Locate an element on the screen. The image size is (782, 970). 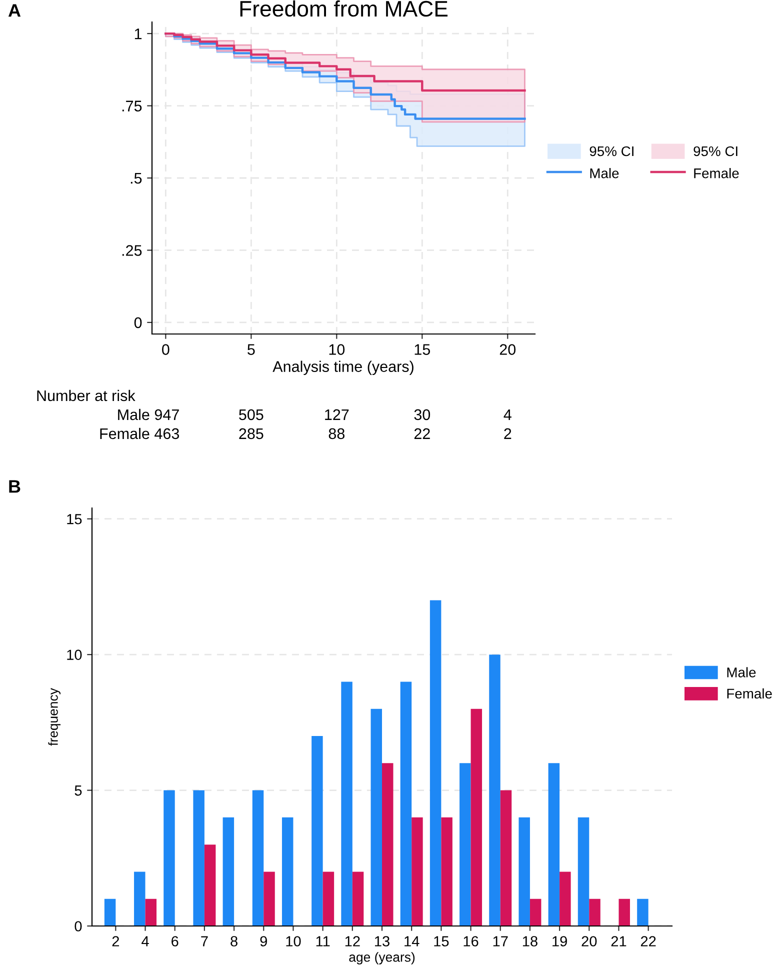
x-tick-label: 9 is located at coordinates (263, 941).